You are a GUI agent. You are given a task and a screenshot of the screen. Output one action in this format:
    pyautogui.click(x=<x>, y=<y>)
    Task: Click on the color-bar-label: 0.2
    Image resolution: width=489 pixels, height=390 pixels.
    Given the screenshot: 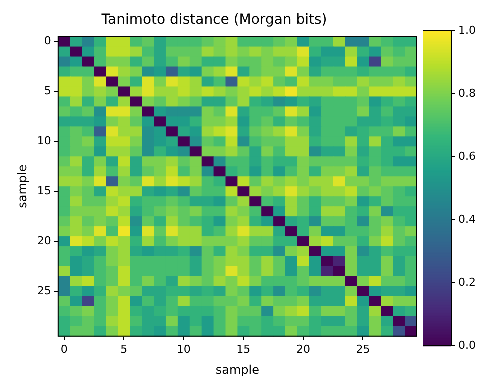 What is the action you would take?
    pyautogui.click(x=467, y=282)
    